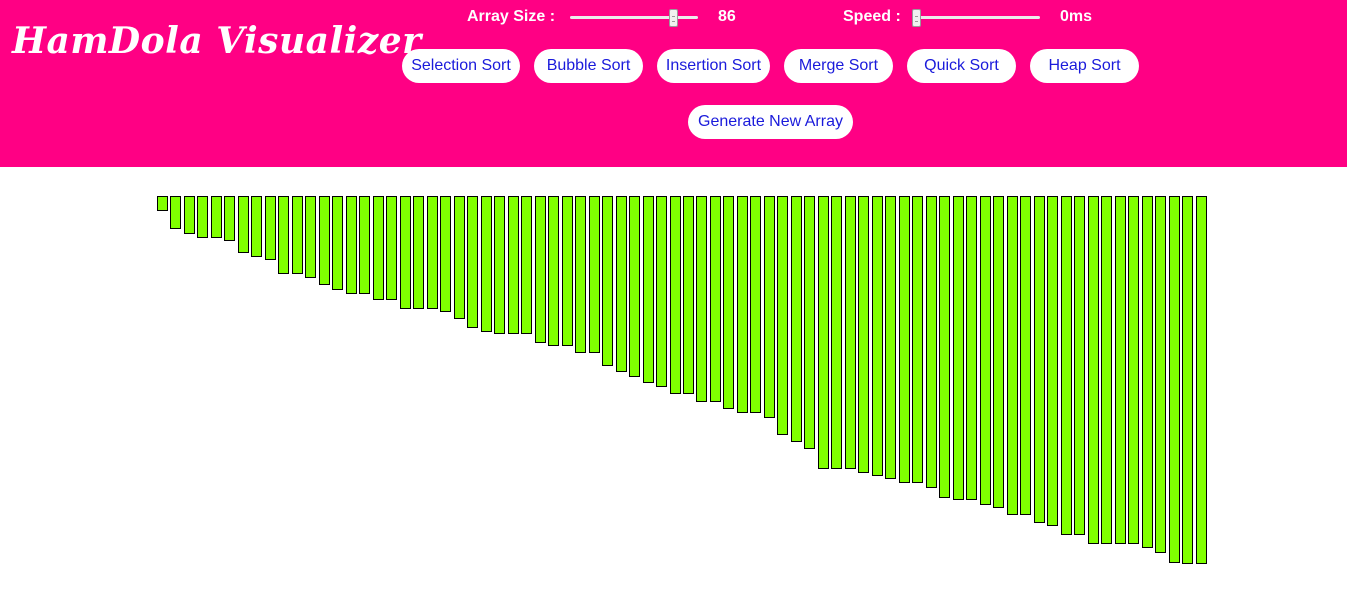  Describe the element at coordinates (511, 16) in the screenshot. I see `array-size-label: Array Size :` at that location.